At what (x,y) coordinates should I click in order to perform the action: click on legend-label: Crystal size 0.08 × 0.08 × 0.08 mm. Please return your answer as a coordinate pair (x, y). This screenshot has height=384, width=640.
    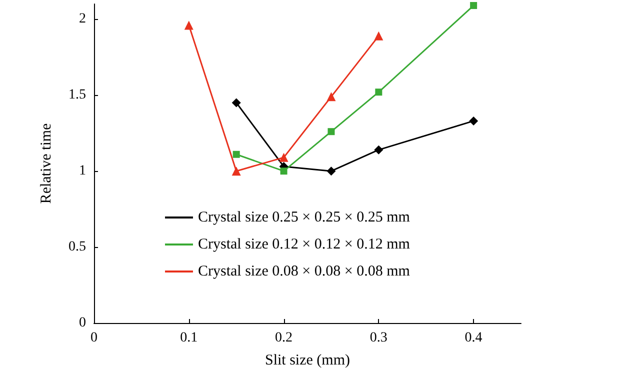
    Looking at the image, I should click on (304, 272).